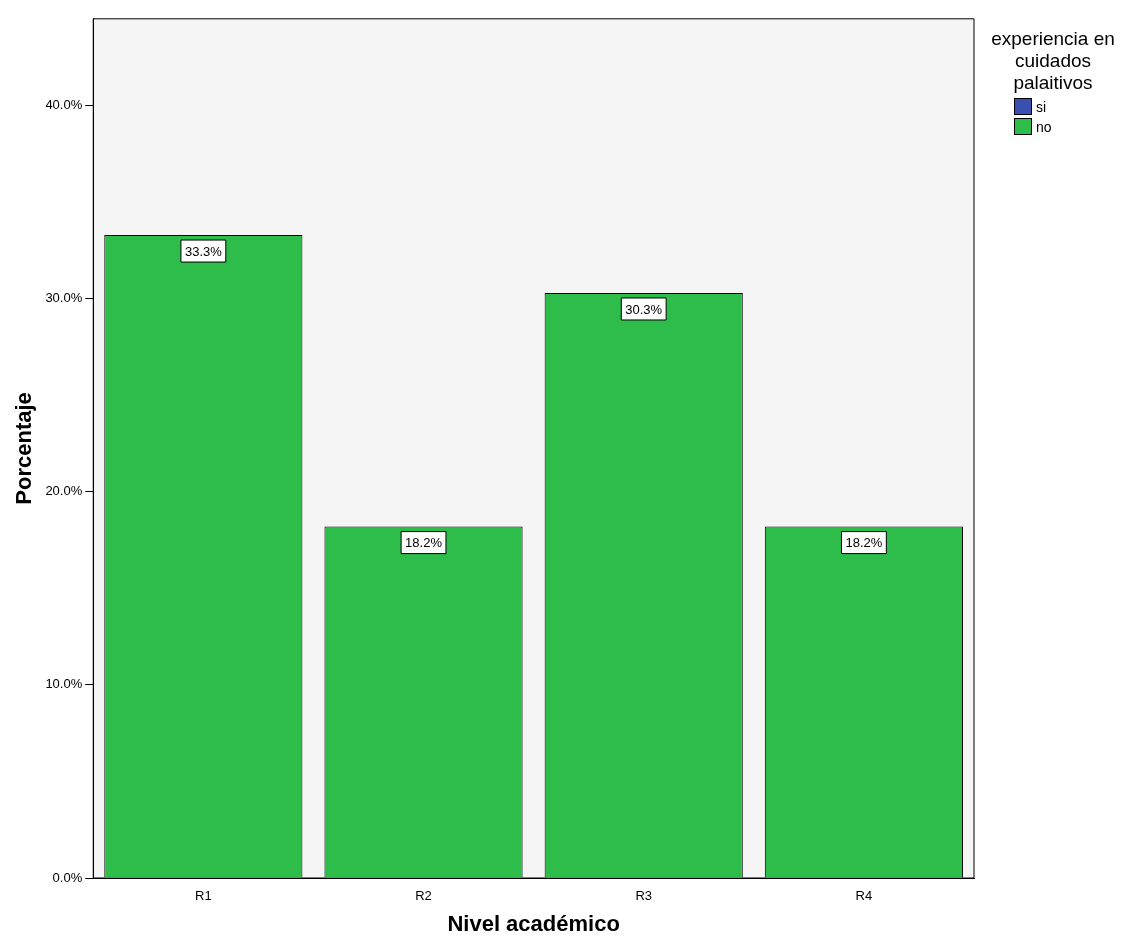 This screenshot has width=1143, height=950. Describe the element at coordinates (423, 896) in the screenshot. I see `x-tick-label: R2` at that location.